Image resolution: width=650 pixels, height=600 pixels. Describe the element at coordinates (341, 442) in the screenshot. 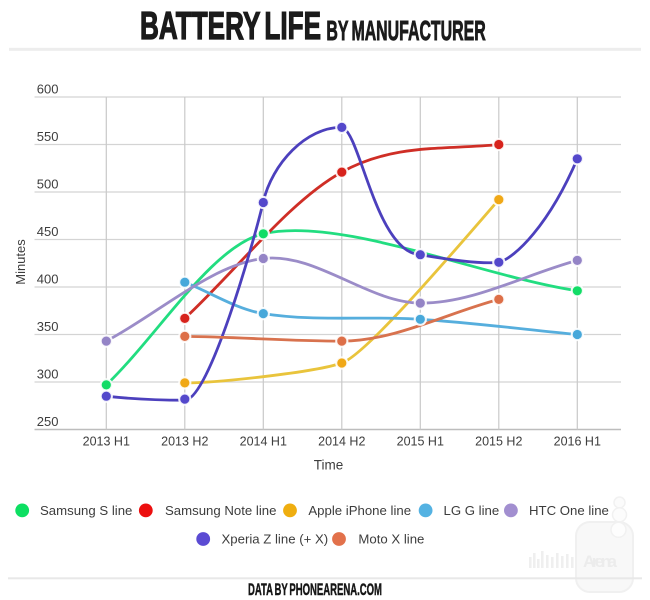

I see `svg-text: 2014 H2` at that location.